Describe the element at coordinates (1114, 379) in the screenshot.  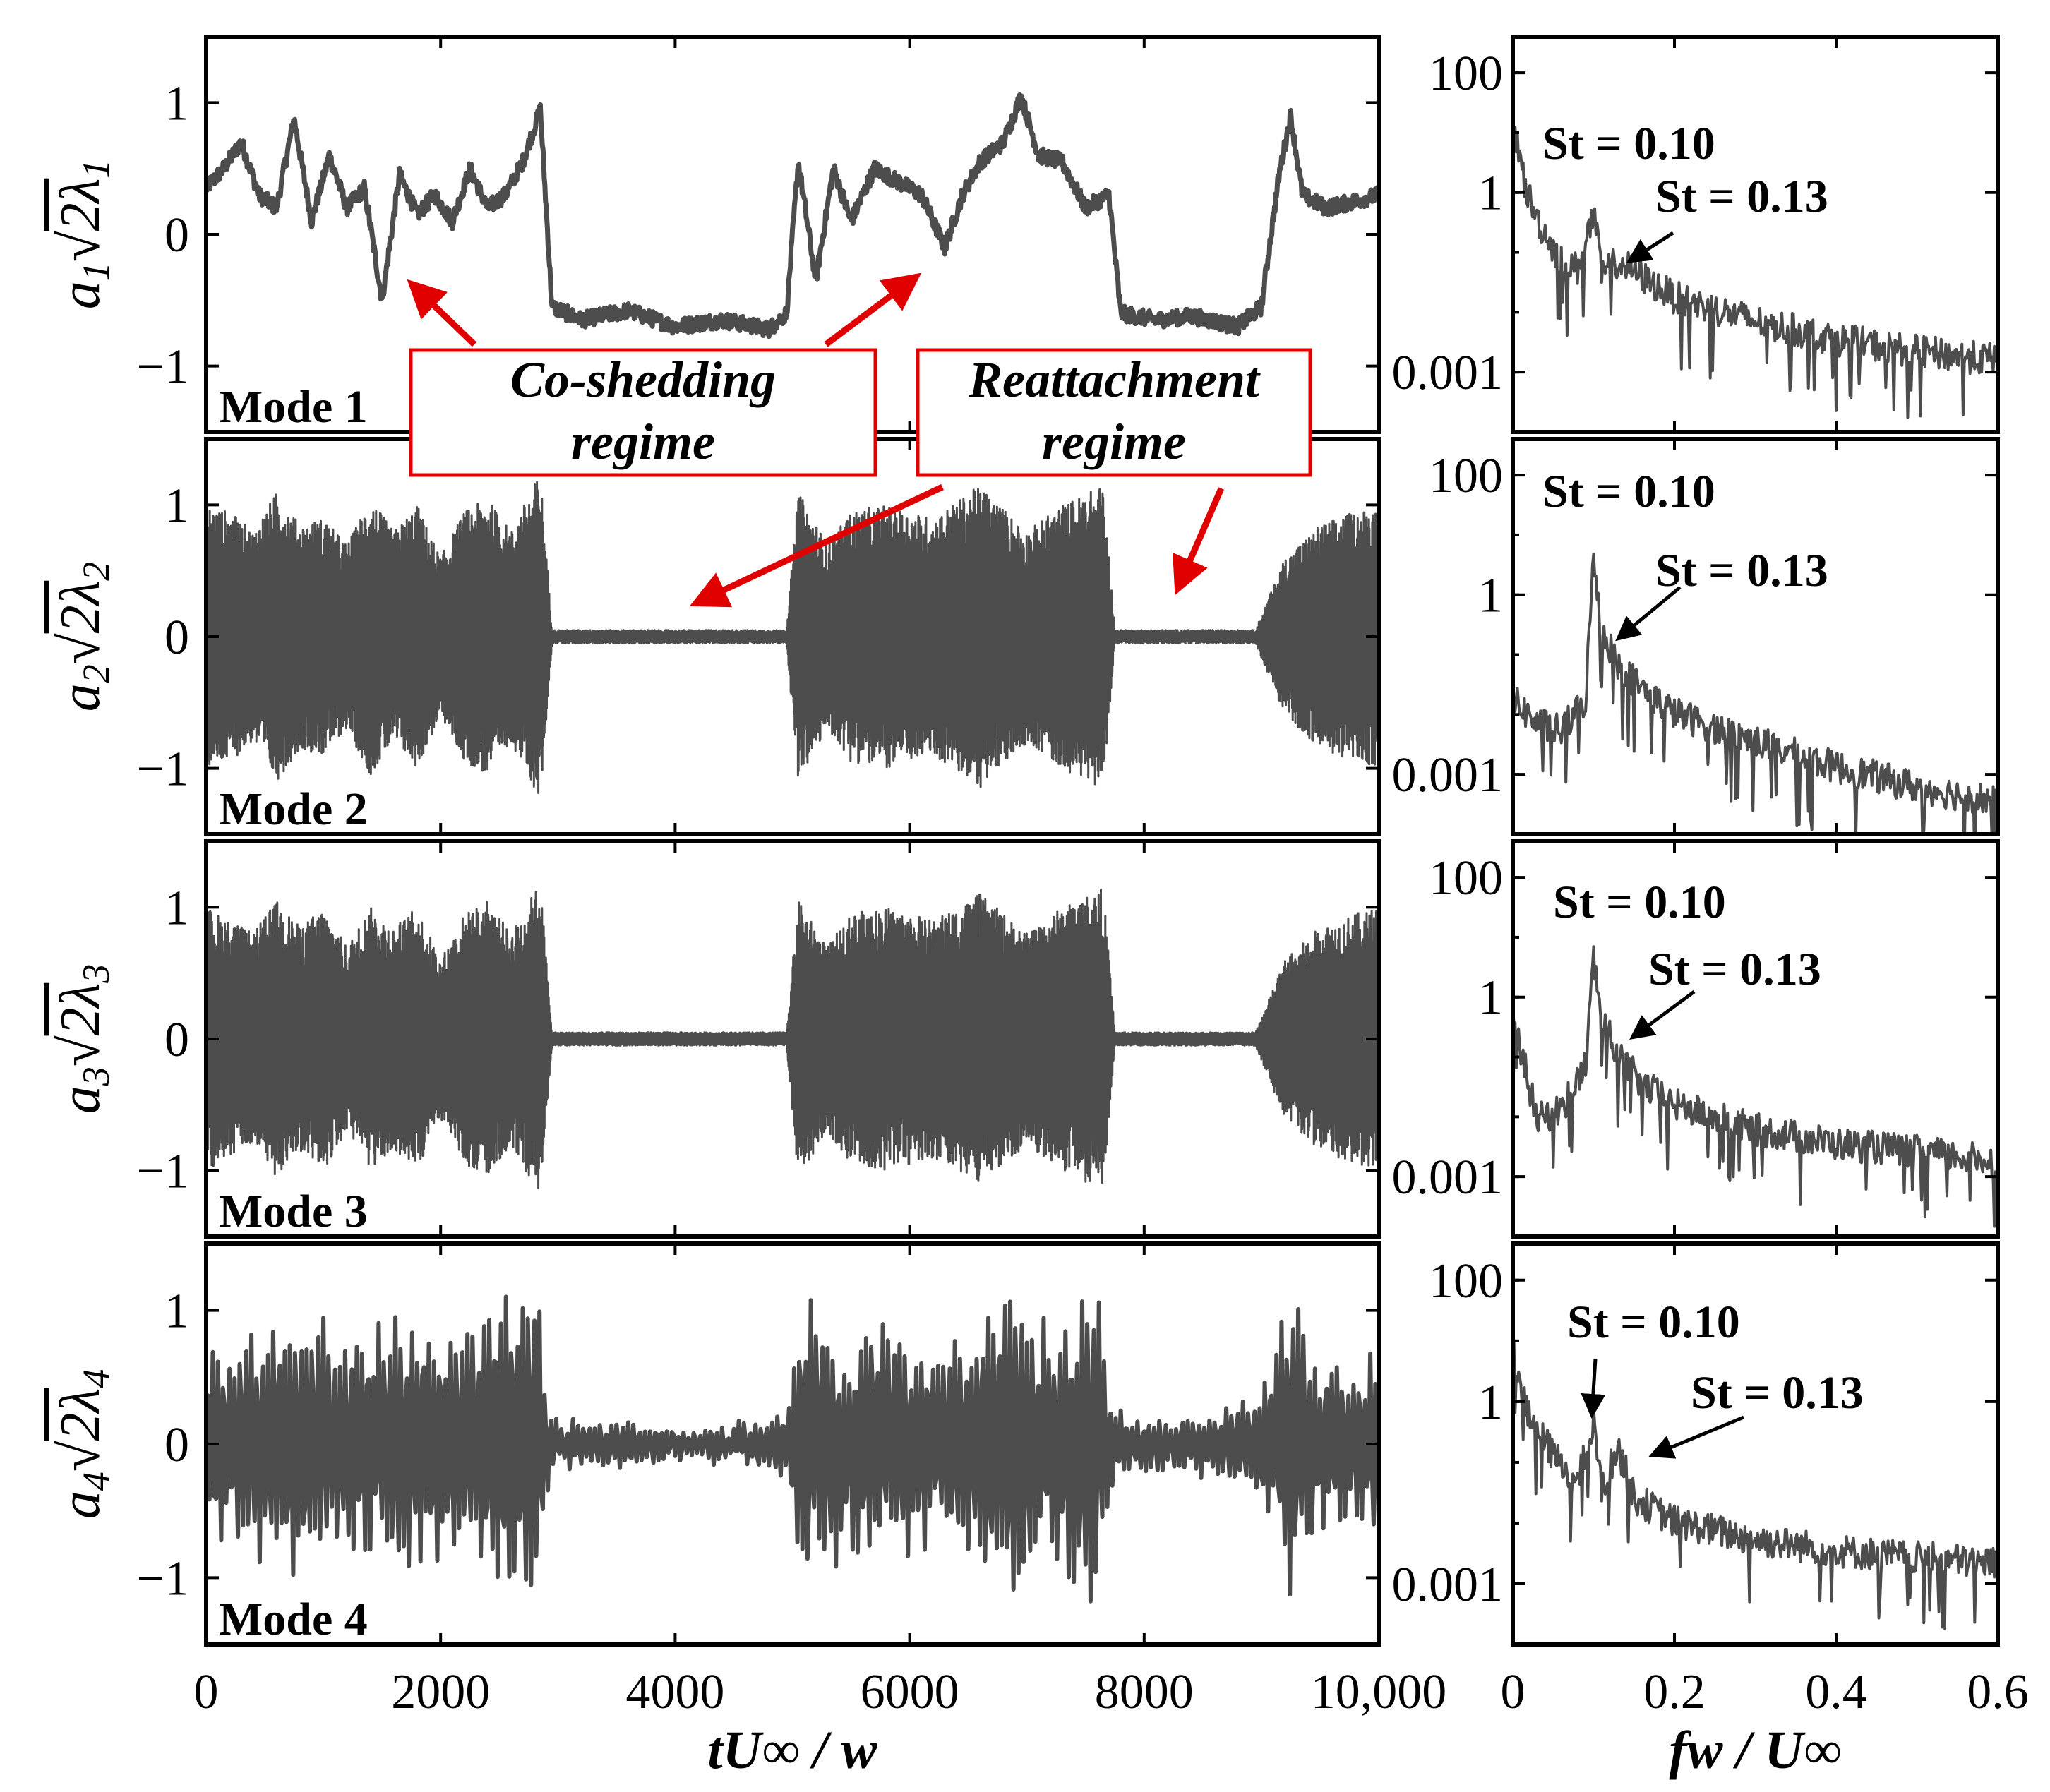
I see `reattachment-label: Reattachment` at that location.